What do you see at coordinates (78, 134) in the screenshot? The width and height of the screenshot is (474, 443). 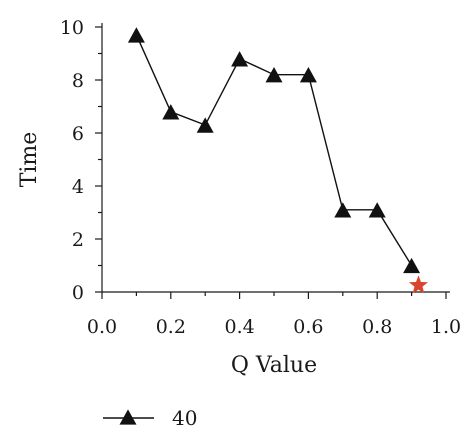 I see `y-tick-label: 6` at bounding box center [78, 134].